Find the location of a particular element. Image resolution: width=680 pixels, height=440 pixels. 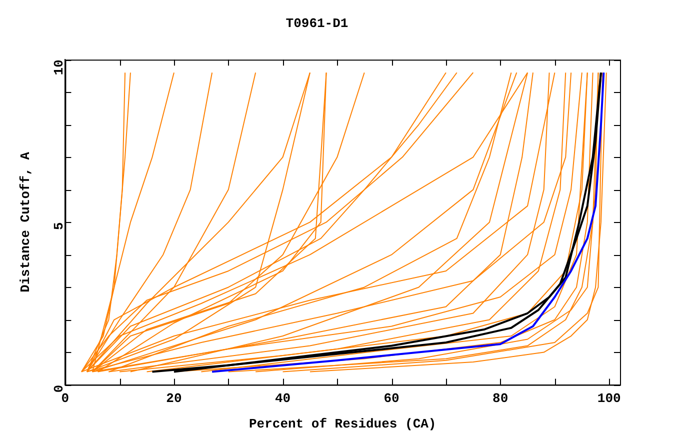

y-axis-title: Distance Cutoff, A is located at coordinates (26, 222).